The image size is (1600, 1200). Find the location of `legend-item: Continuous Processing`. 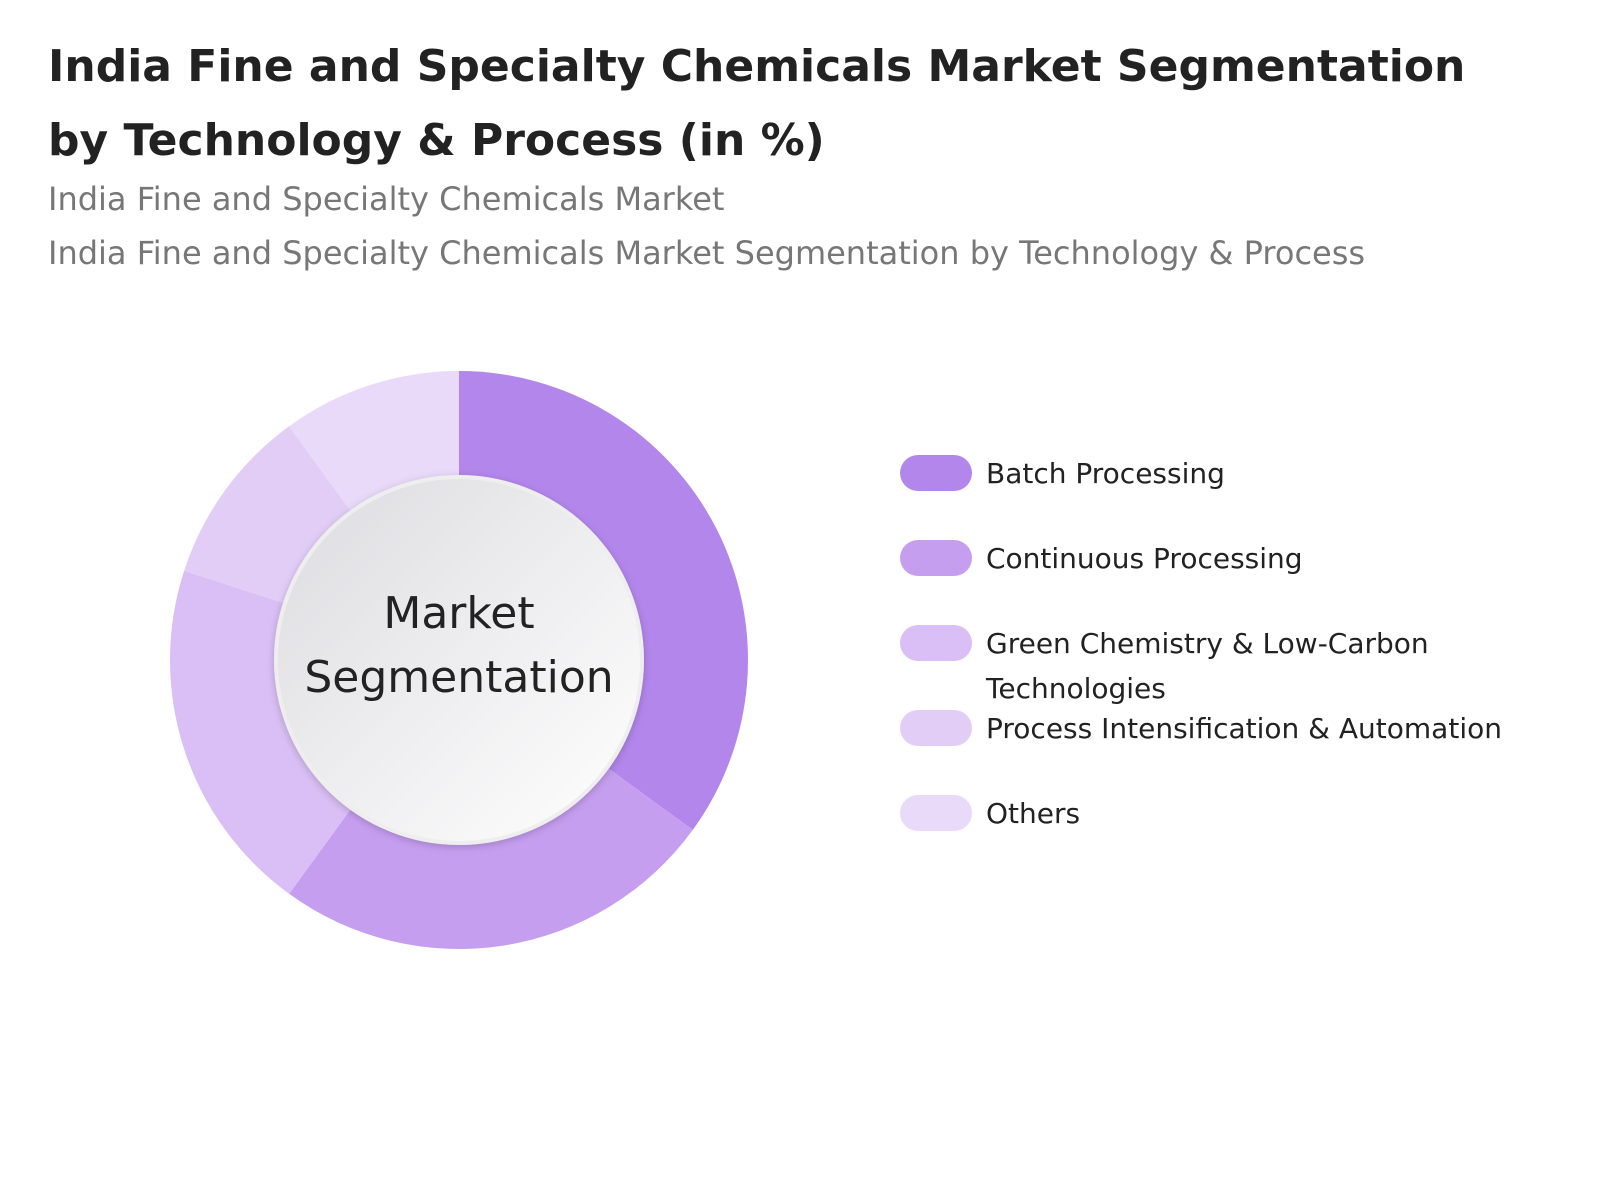

legend-item: Continuous Processing is located at coordinates (1233, 560).